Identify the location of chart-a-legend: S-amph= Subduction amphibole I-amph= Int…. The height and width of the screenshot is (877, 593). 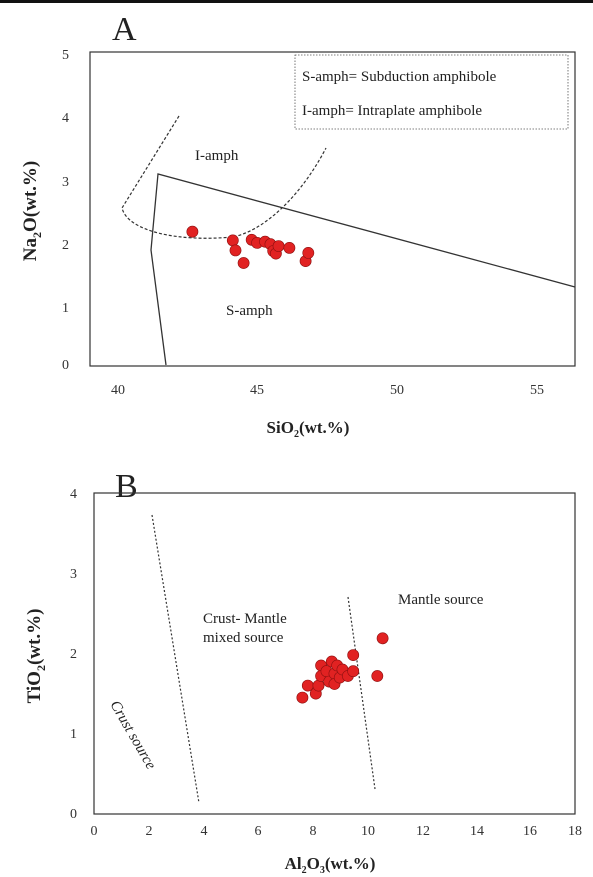
(431, 92).